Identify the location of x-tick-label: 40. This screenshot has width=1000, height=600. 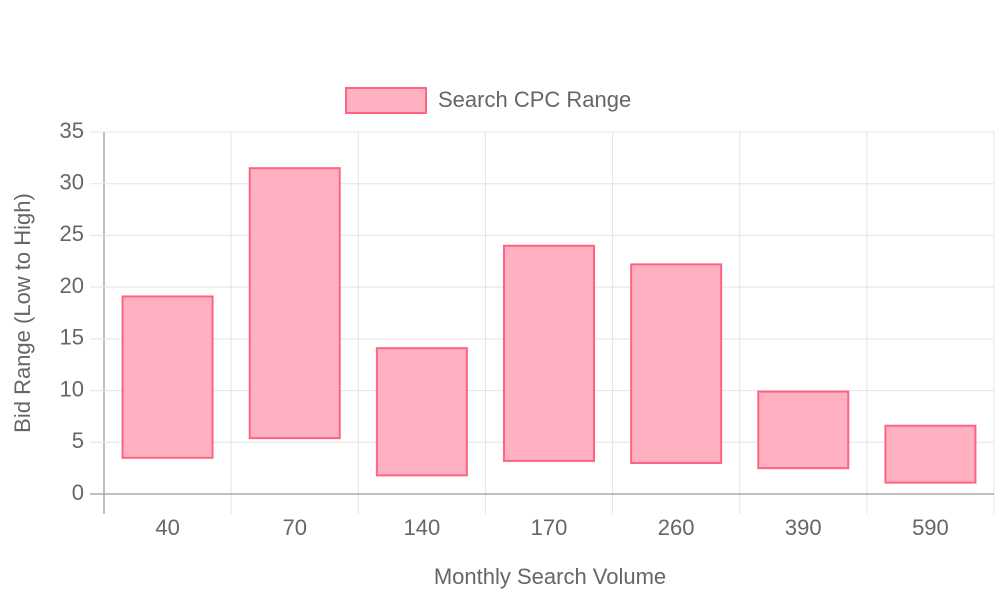
(167, 527).